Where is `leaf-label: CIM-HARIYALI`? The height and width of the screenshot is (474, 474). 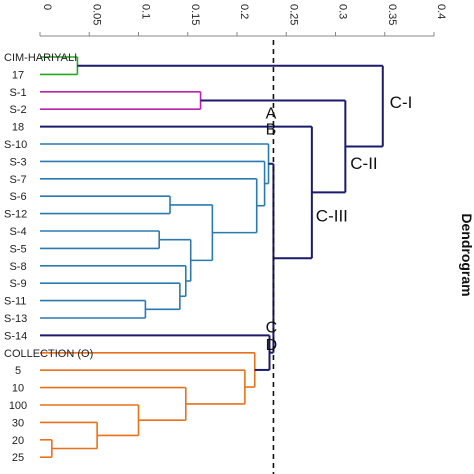
leaf-label: CIM-HARIYALI is located at coordinates (40, 58).